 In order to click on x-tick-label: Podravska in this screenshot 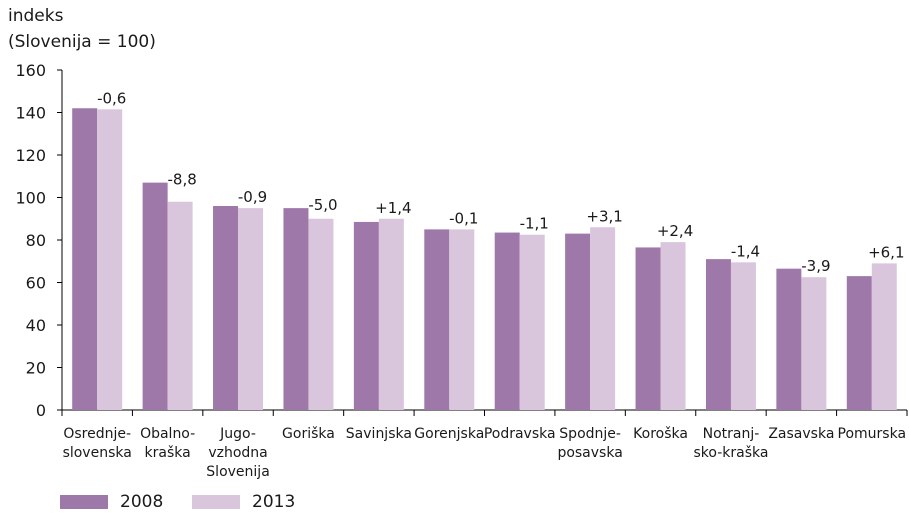, I will do `click(520, 434)`.